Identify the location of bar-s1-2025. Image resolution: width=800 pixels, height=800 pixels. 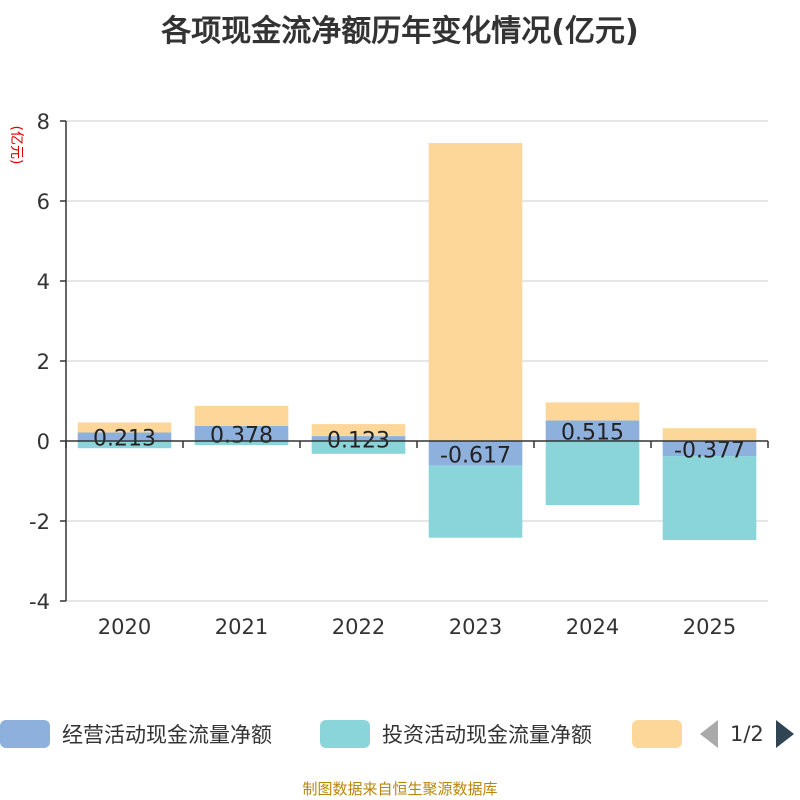
(709, 498).